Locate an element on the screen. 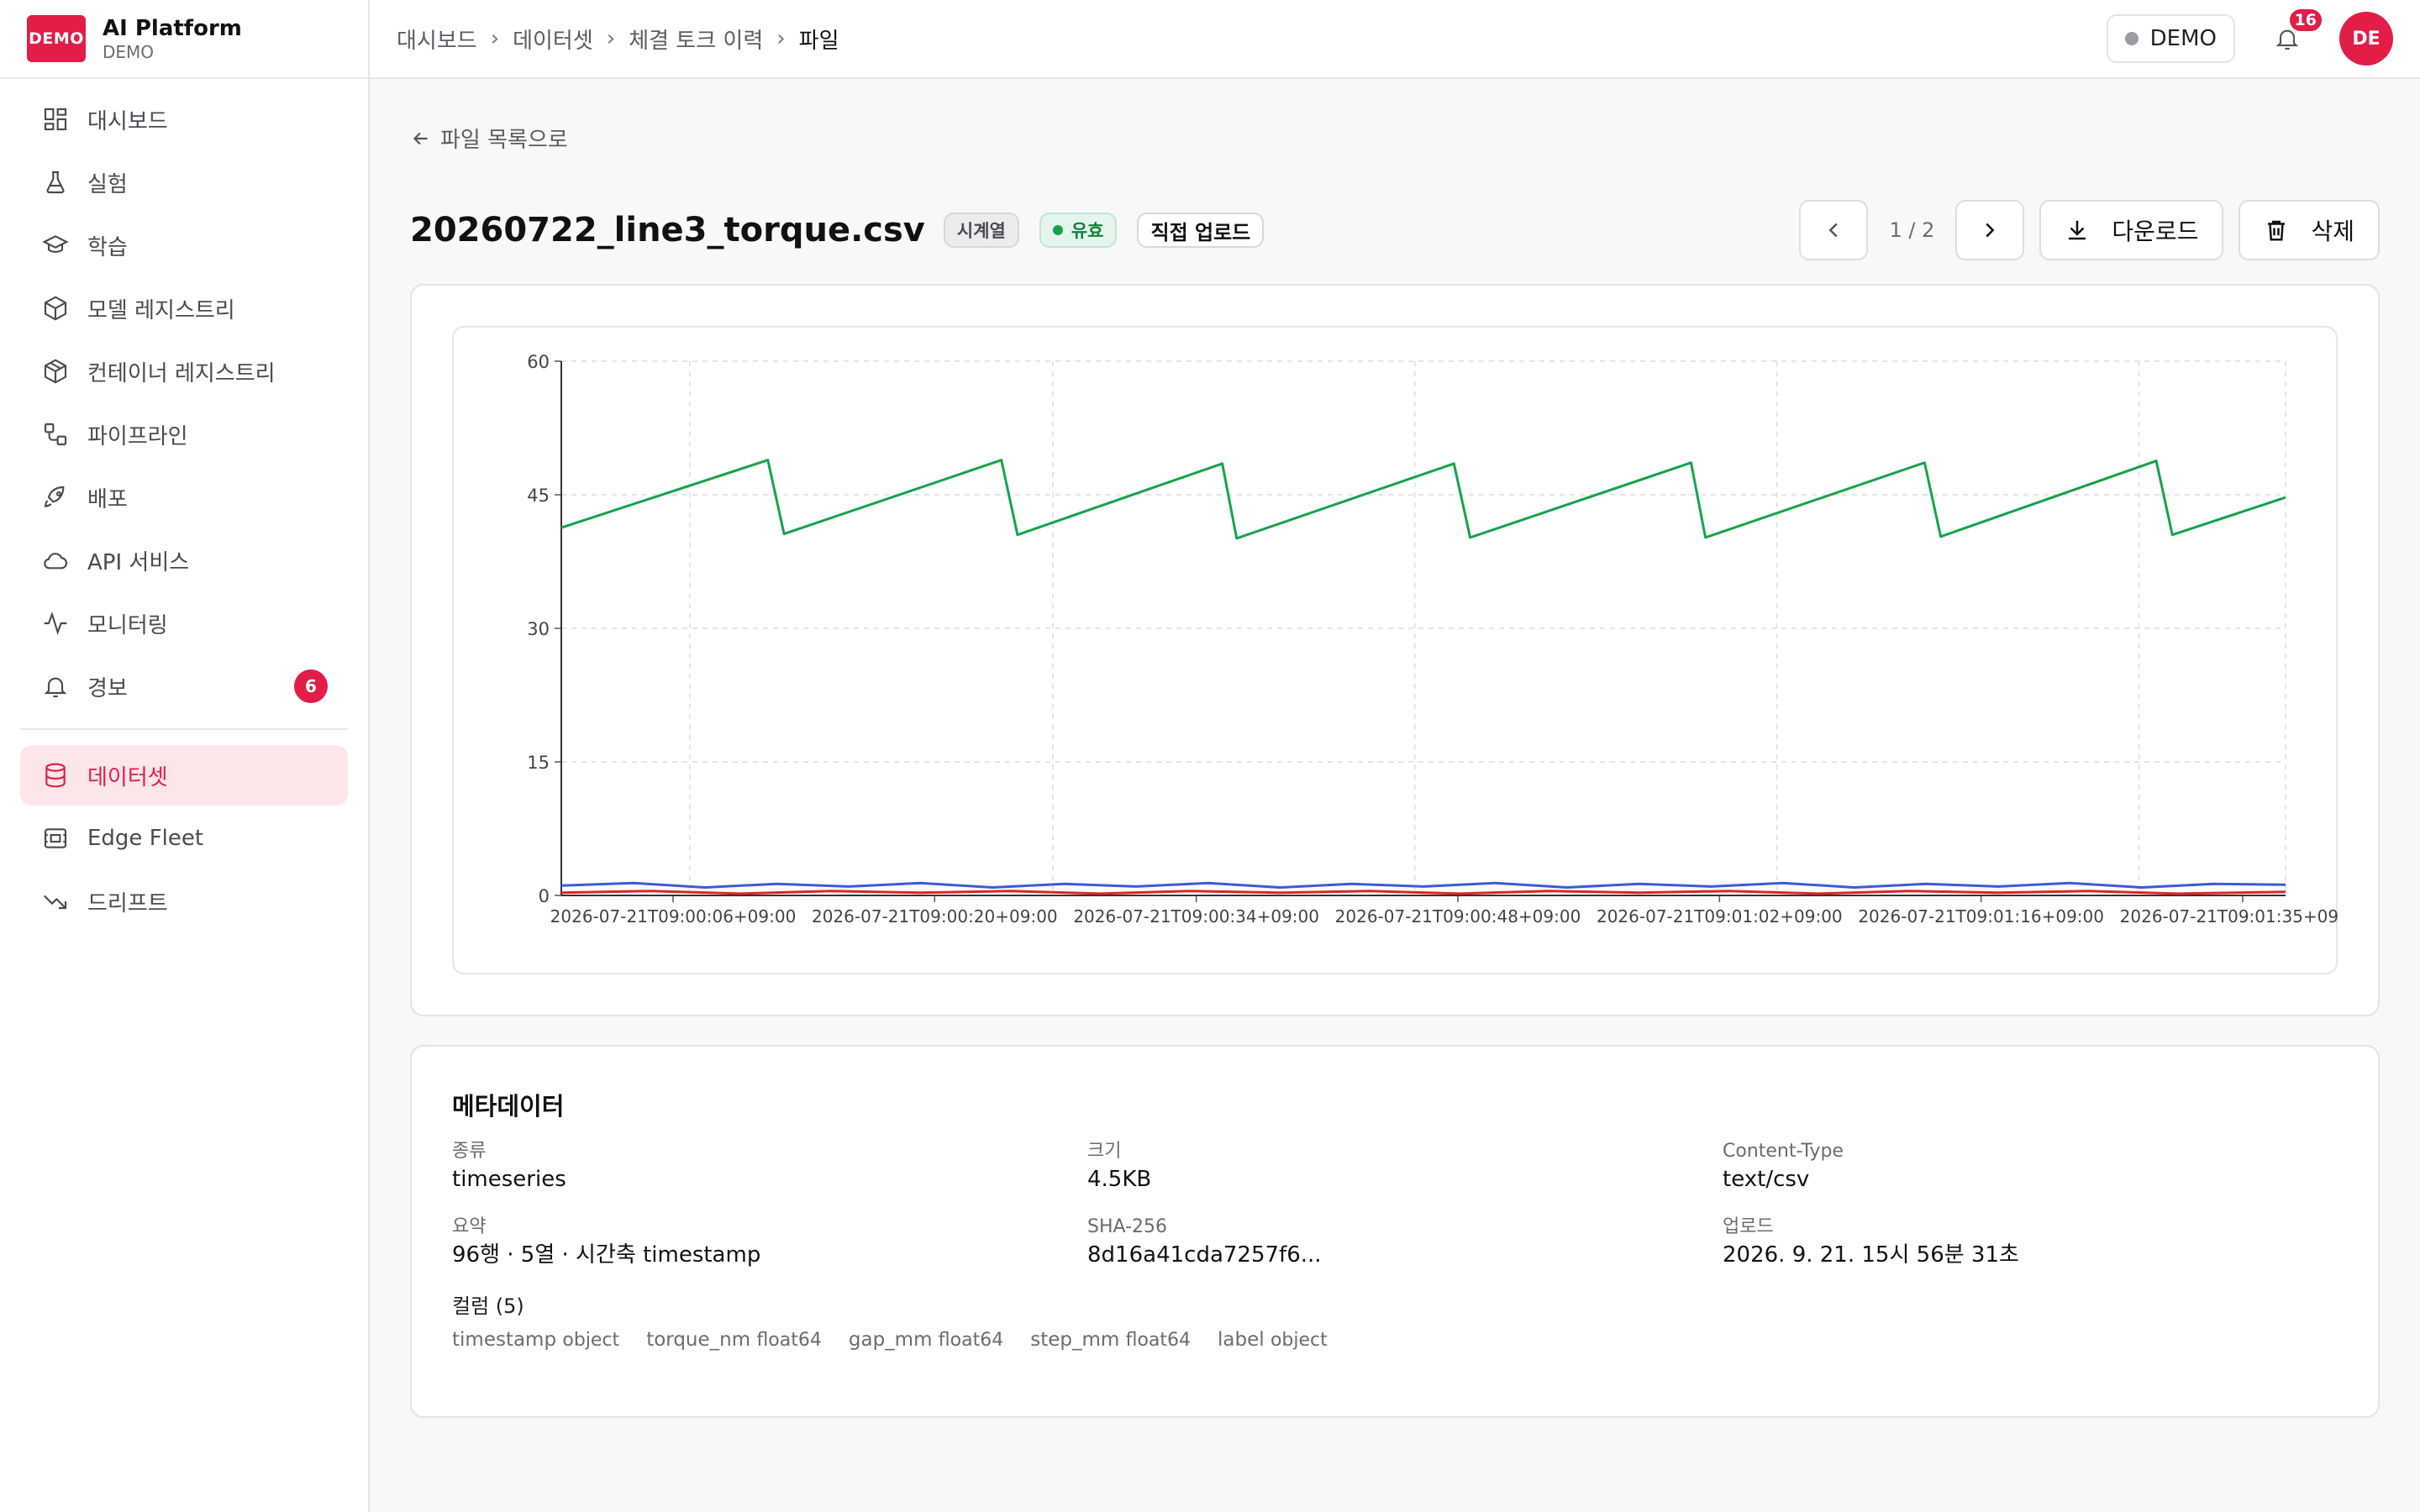 The width and height of the screenshot is (2420, 1512). notification-count-badge: 16 is located at coordinates (2305, 20).